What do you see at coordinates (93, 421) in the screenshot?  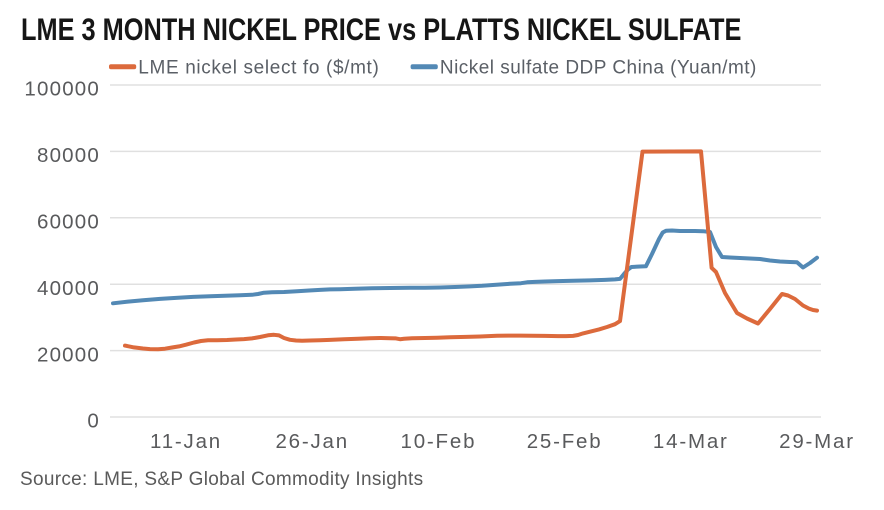 I see `svg-text: 0` at bounding box center [93, 421].